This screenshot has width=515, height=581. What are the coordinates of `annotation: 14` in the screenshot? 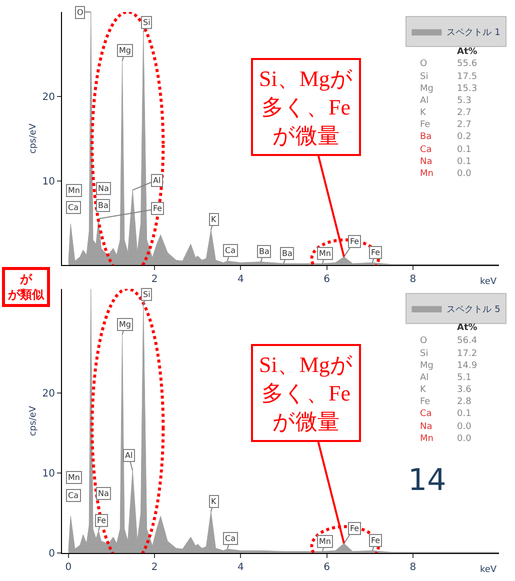 It's located at (427, 480).